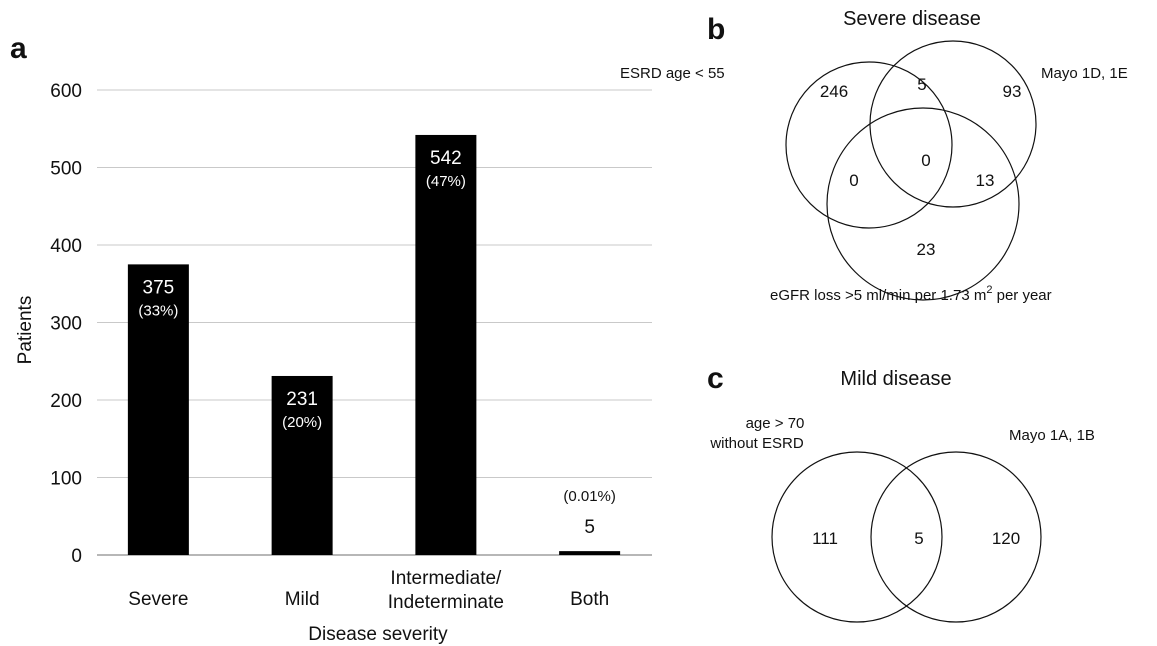  What do you see at coordinates (716, 29) in the screenshot?
I see `panel-letter-b: b` at bounding box center [716, 29].